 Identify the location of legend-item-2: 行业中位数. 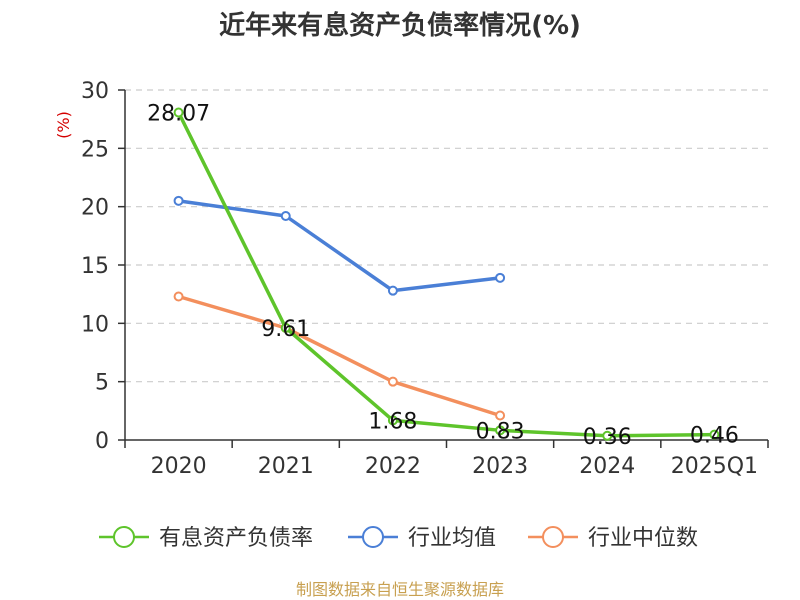
(613, 538).